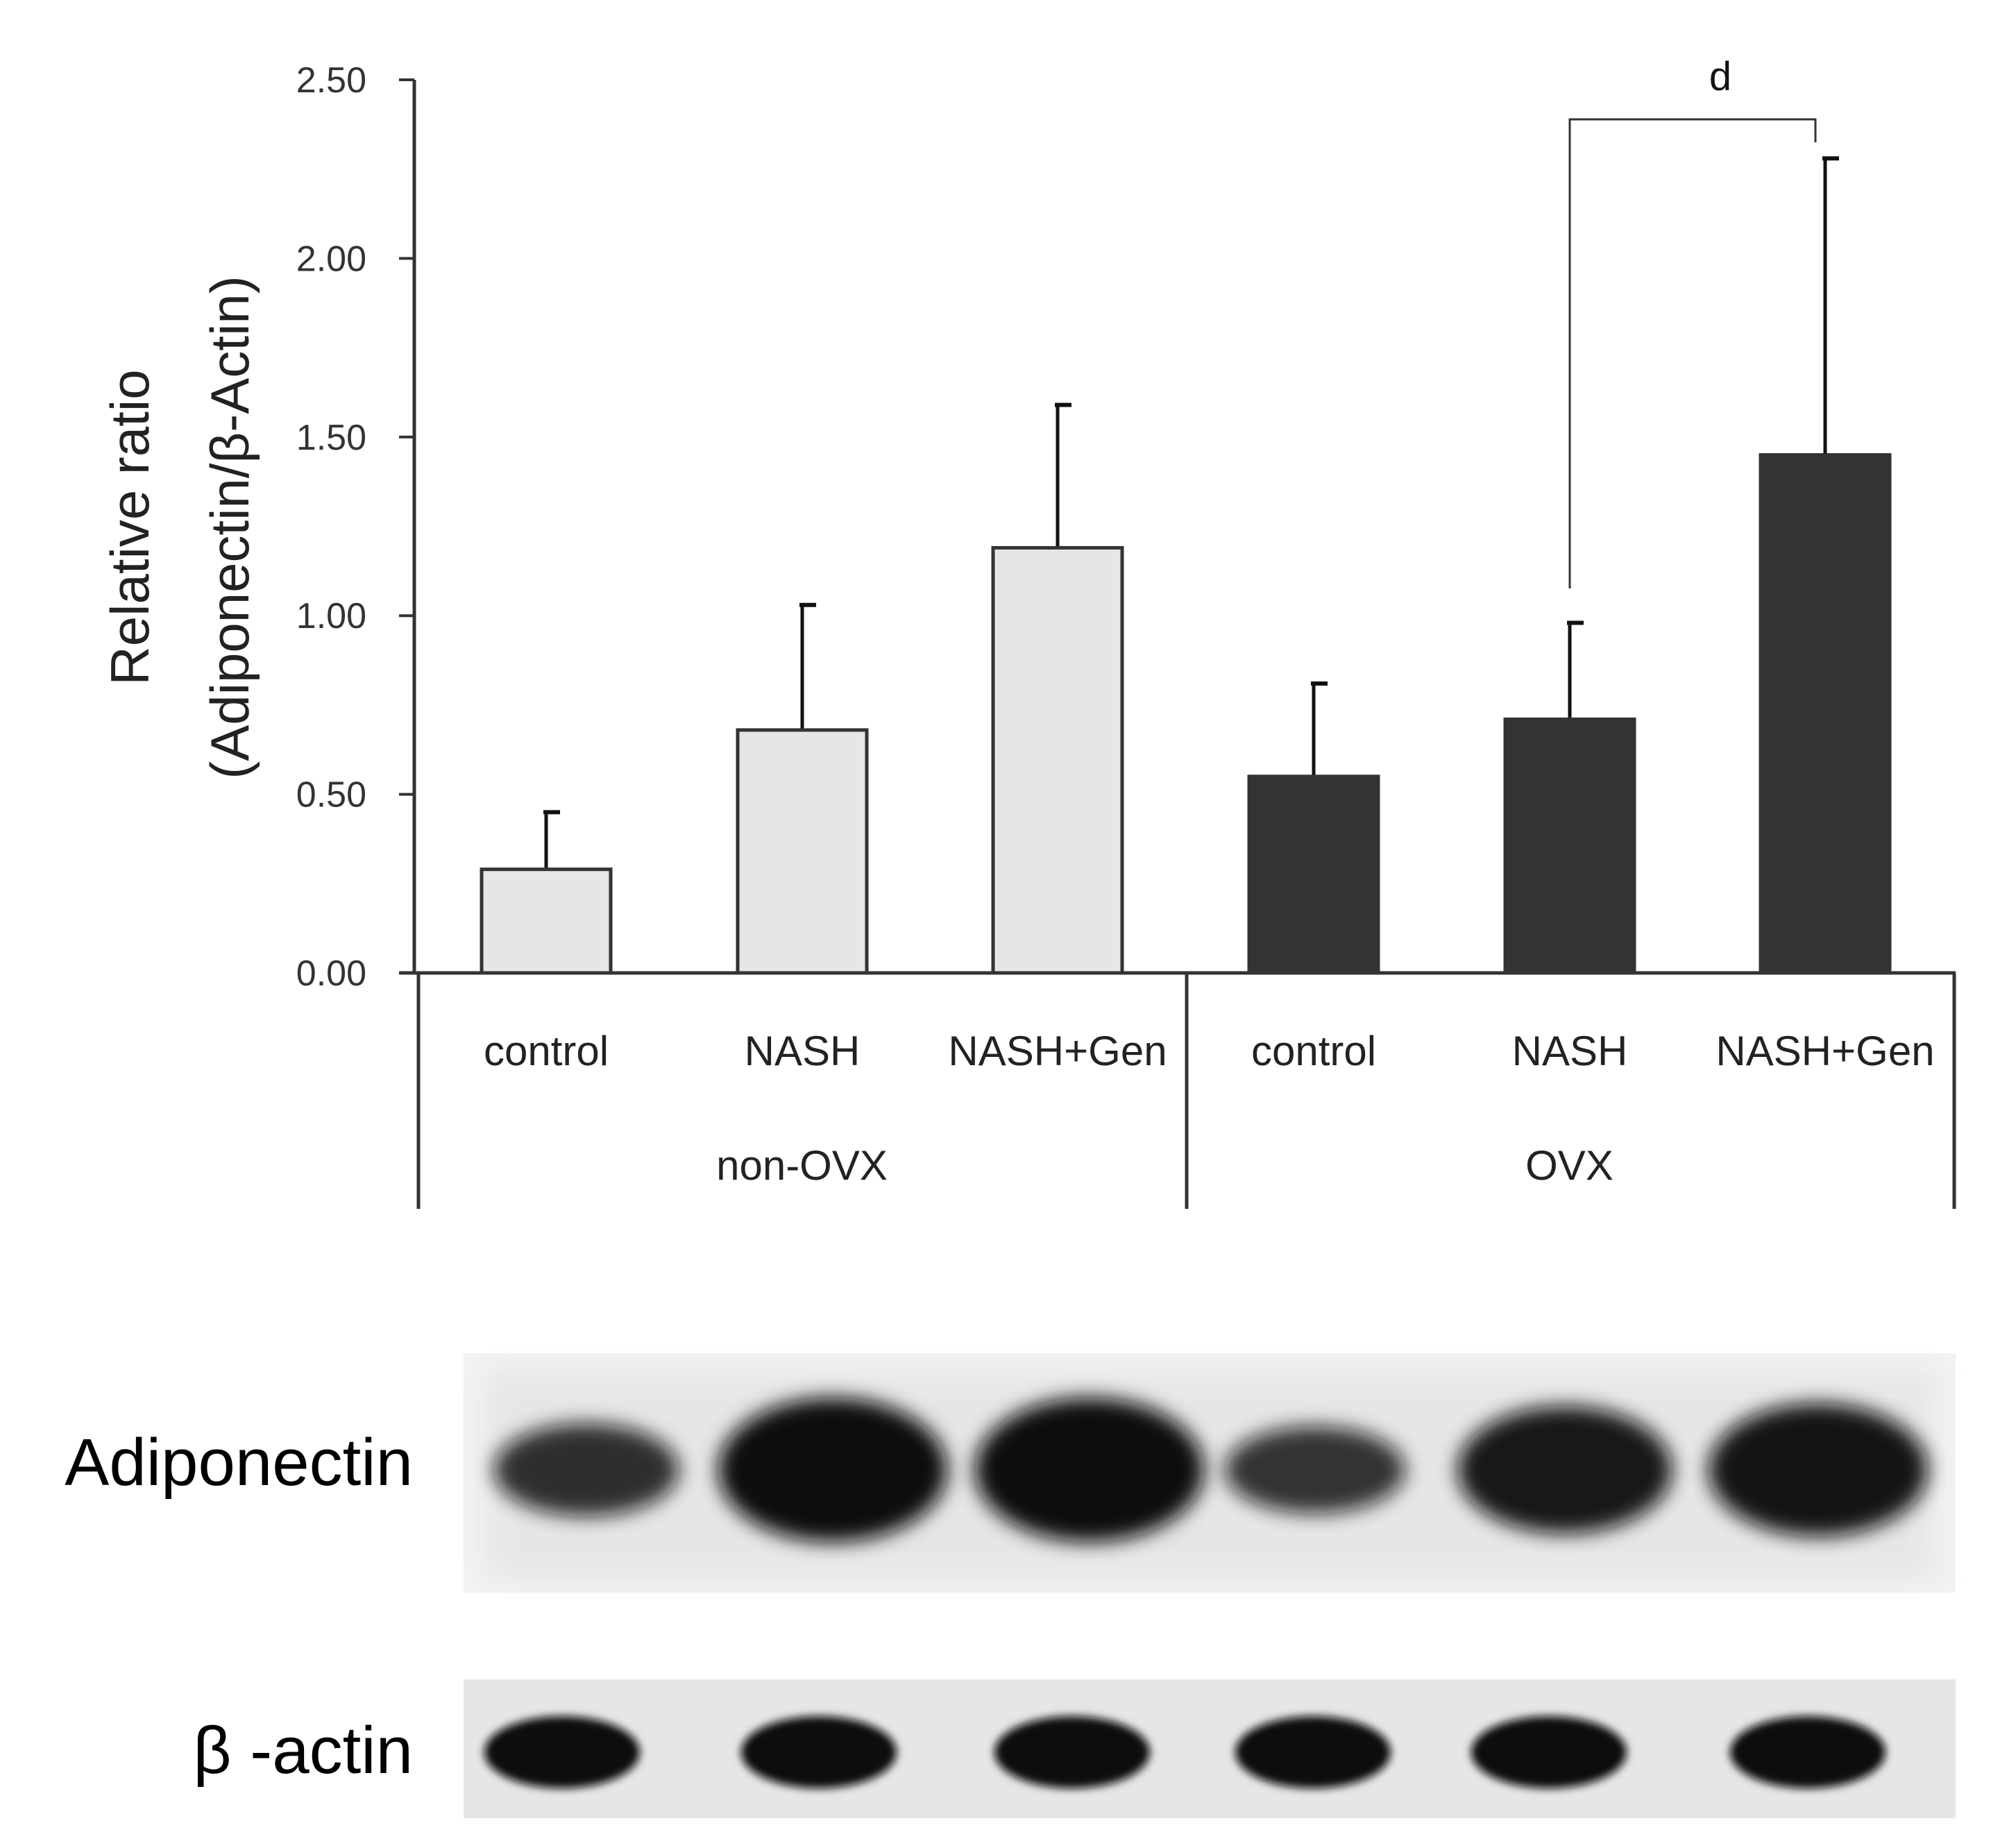 Image resolution: width=1991 pixels, height=1848 pixels. What do you see at coordinates (331, 616) in the screenshot?
I see `y-tick-label: 1.00` at bounding box center [331, 616].